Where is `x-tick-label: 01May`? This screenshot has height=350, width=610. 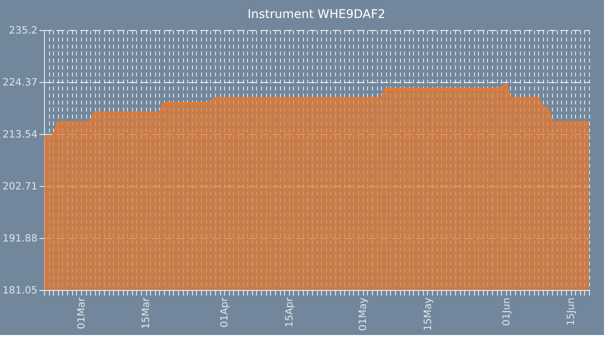 x-tick-label: 01May is located at coordinates (364, 314).